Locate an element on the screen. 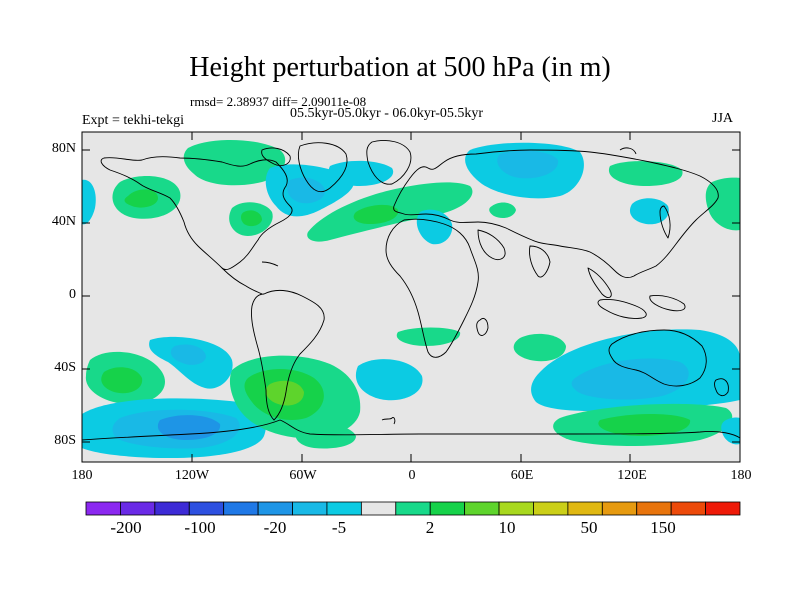 This screenshot has height=600, width=800. colorbar is located at coordinates (413, 508).